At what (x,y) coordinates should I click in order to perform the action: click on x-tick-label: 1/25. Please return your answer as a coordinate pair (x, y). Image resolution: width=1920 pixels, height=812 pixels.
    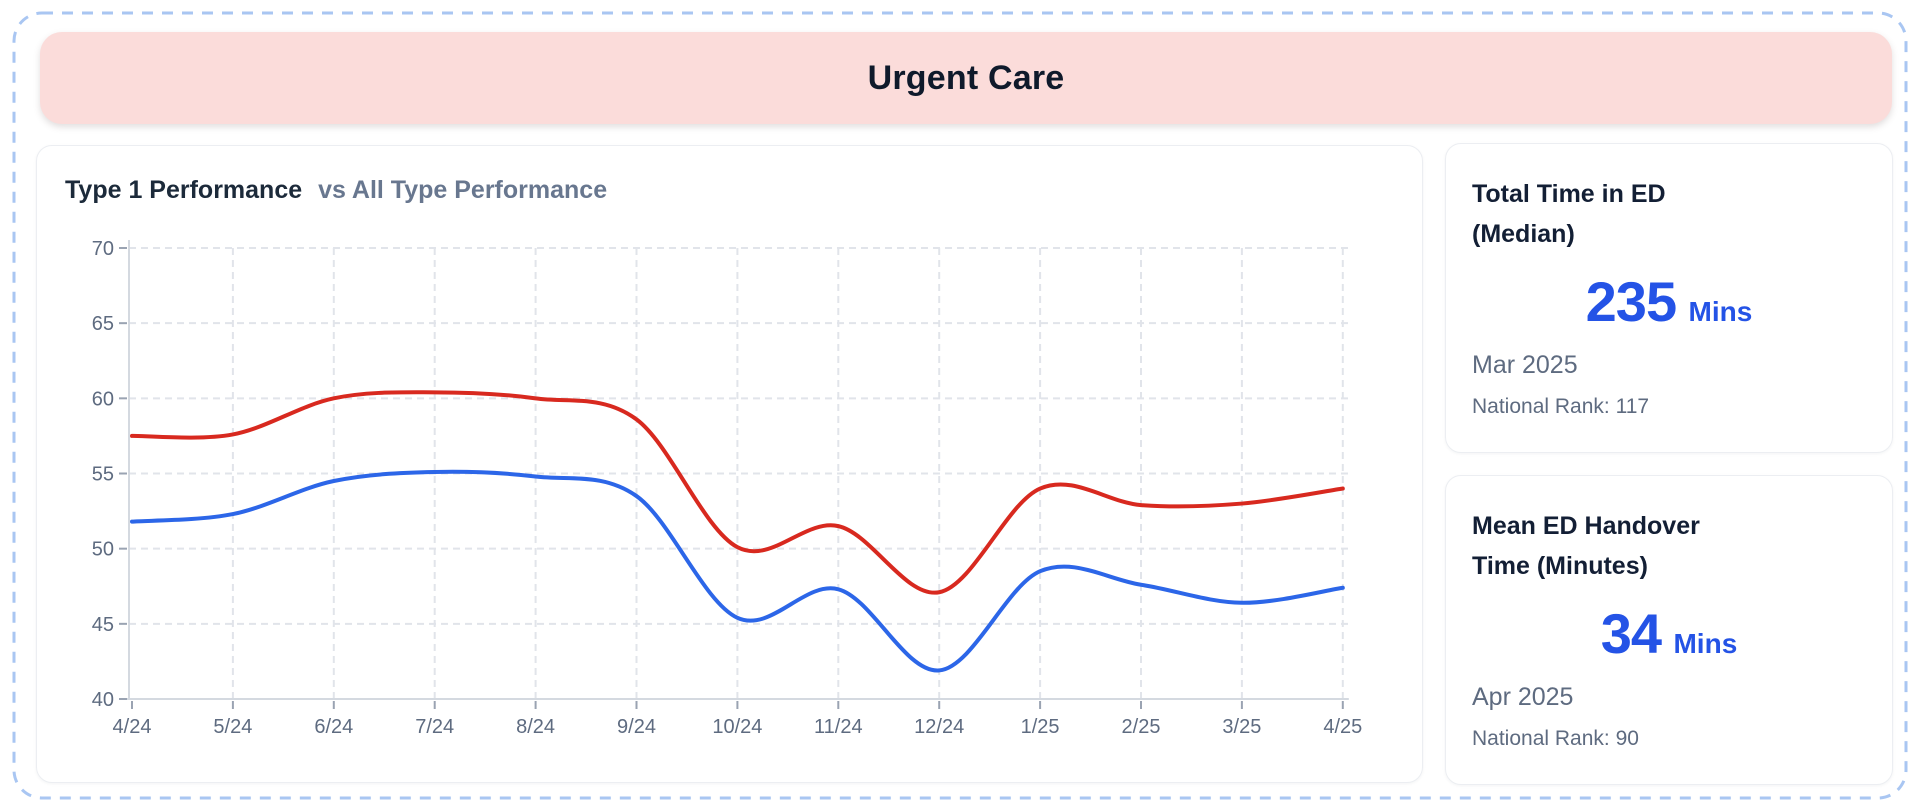
    Looking at the image, I should click on (1040, 727).